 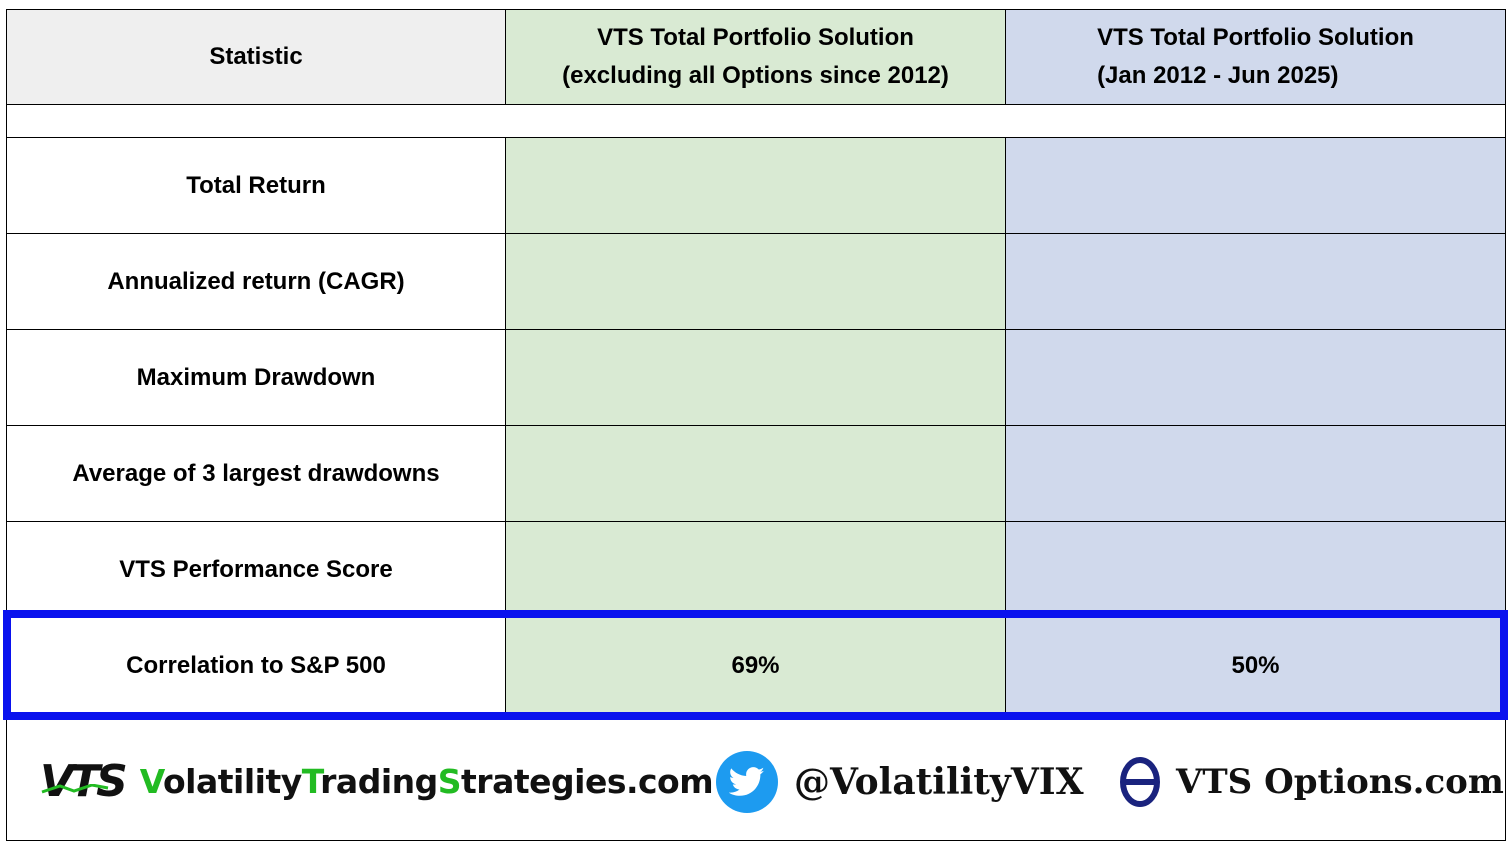 What do you see at coordinates (1255, 37) in the screenshot?
I see `header-col2-line1: VTS Total Portfolio Solution` at bounding box center [1255, 37].